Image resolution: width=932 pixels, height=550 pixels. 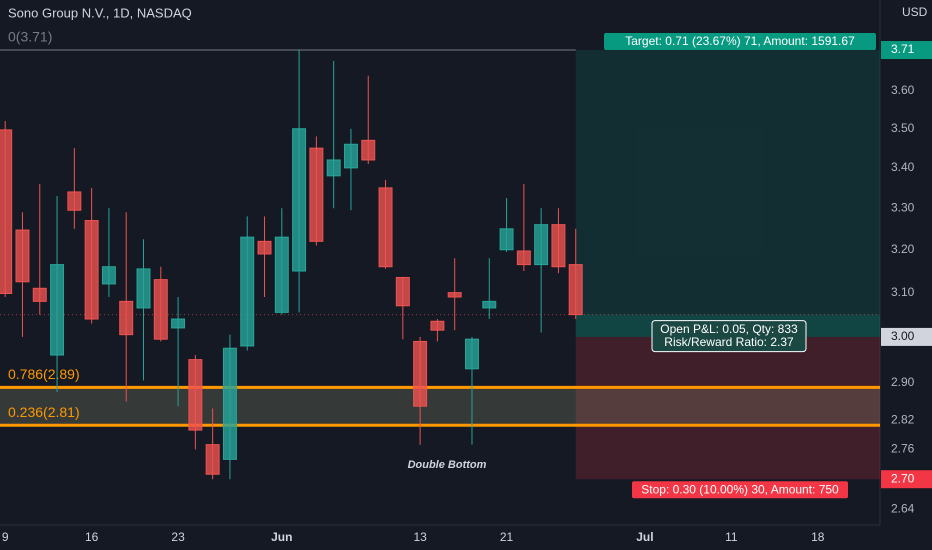 I want to click on y-tick-label: 3.30, so click(x=903, y=207).